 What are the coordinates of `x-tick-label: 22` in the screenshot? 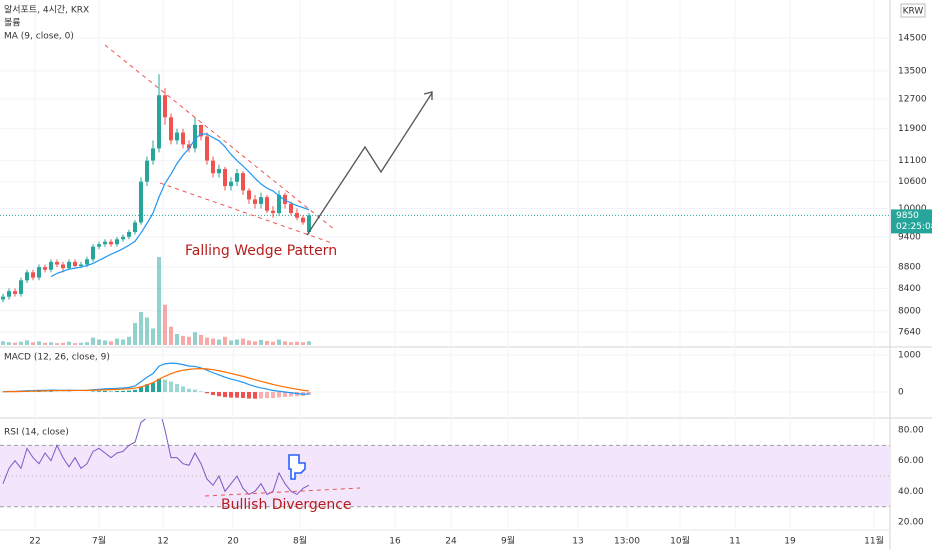 It's located at (34, 542).